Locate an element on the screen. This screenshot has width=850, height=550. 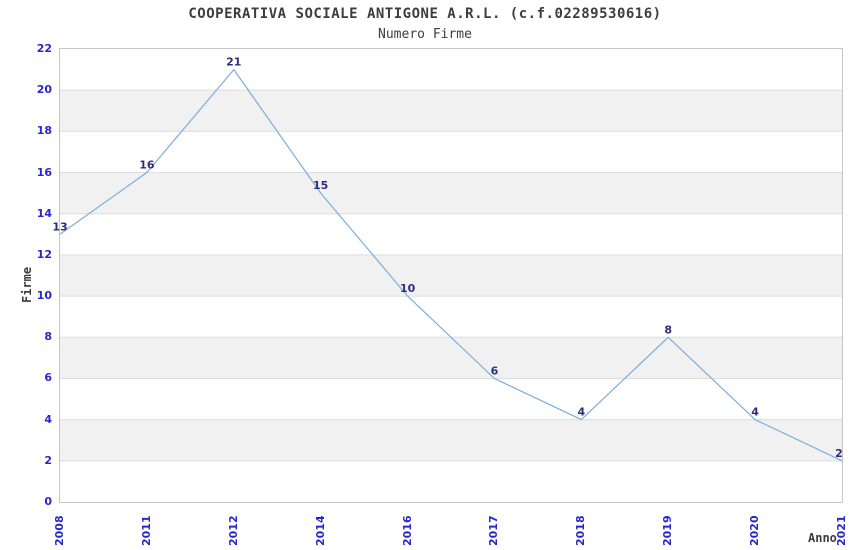
y-tick-label: 2 is located at coordinates (48, 460).